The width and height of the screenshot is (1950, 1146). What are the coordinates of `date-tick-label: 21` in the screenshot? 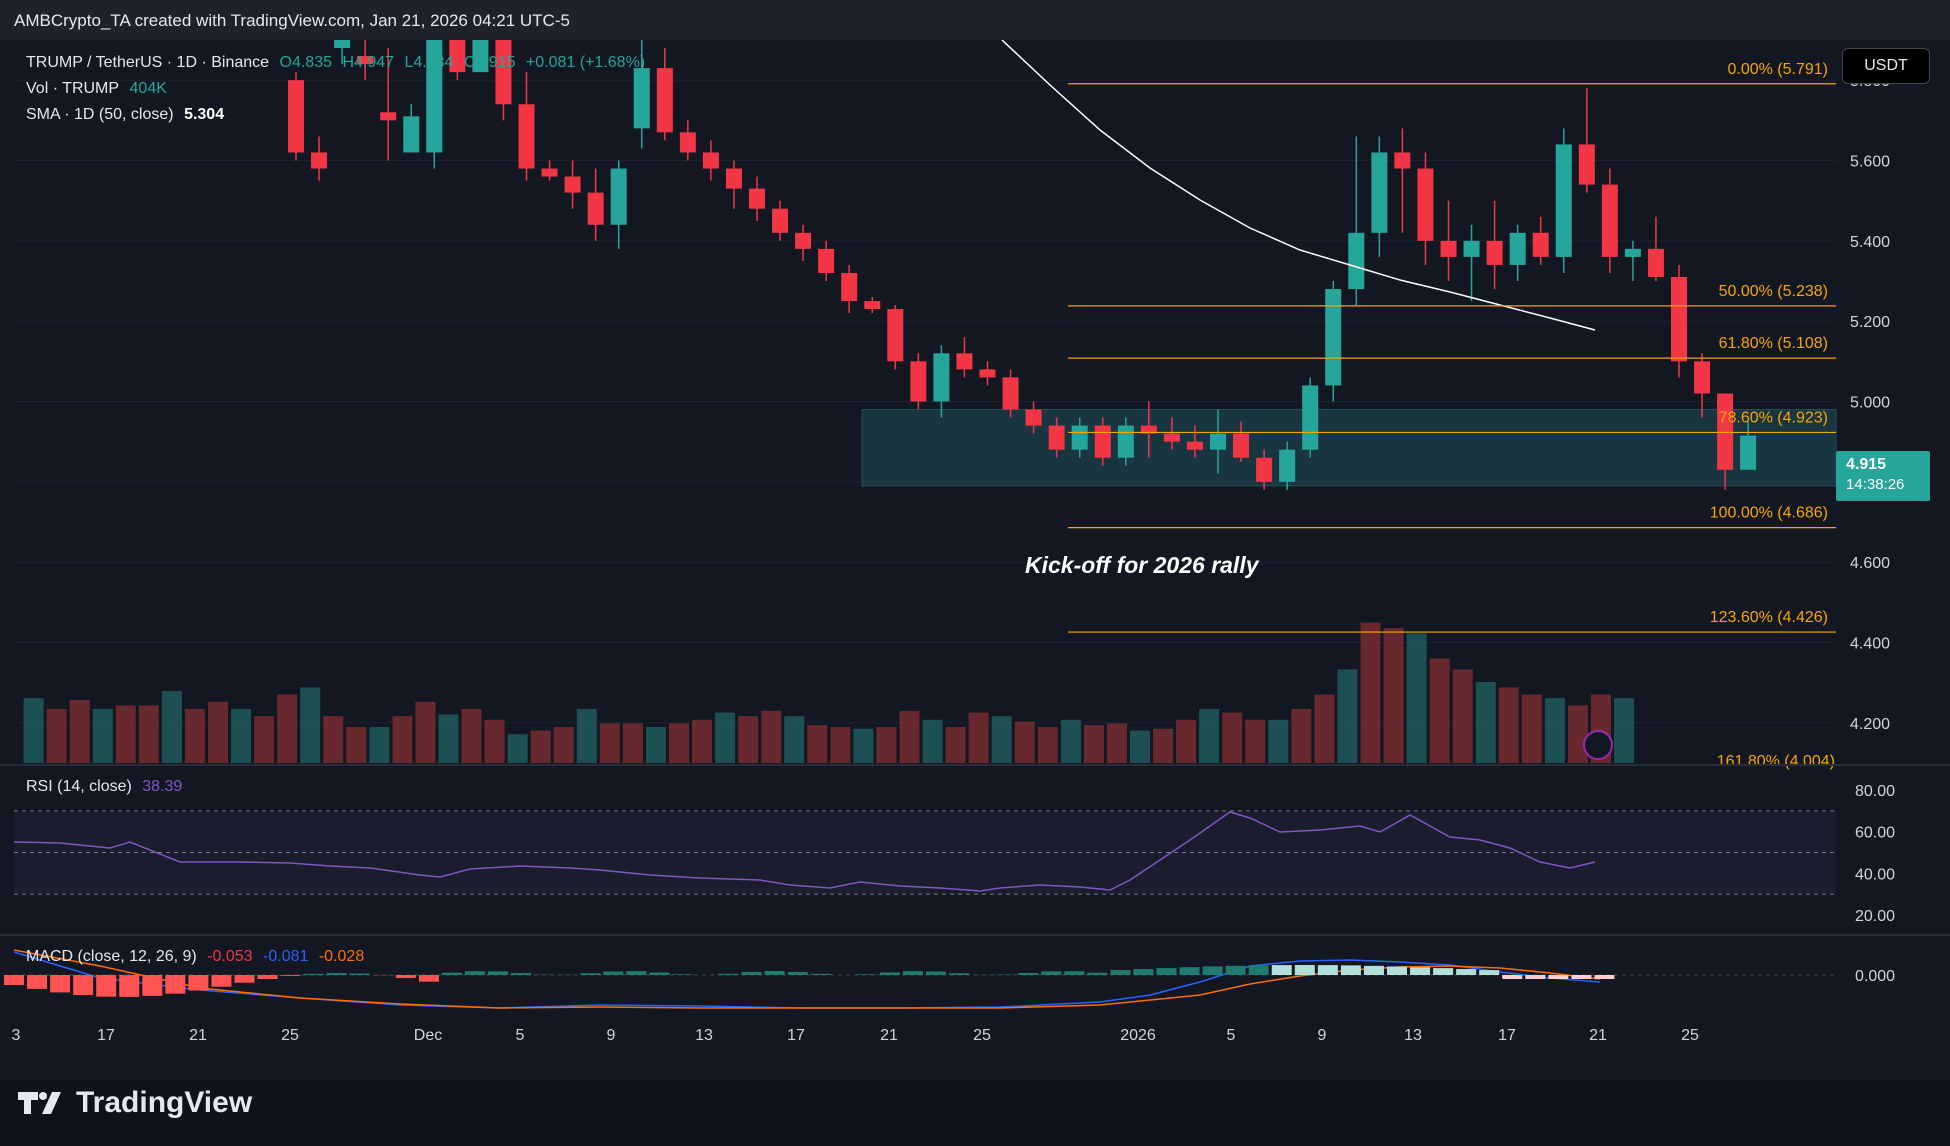 It's located at (198, 1035).